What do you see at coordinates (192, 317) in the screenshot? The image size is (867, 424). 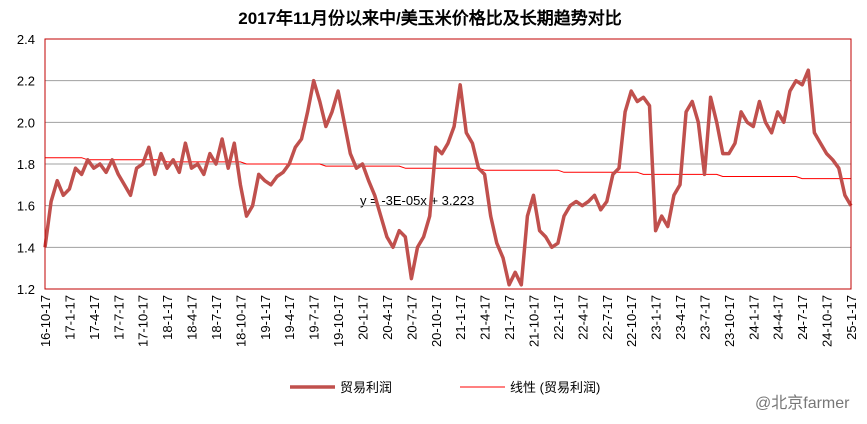 I see `x-tick-label: 18-4-17` at bounding box center [192, 317].